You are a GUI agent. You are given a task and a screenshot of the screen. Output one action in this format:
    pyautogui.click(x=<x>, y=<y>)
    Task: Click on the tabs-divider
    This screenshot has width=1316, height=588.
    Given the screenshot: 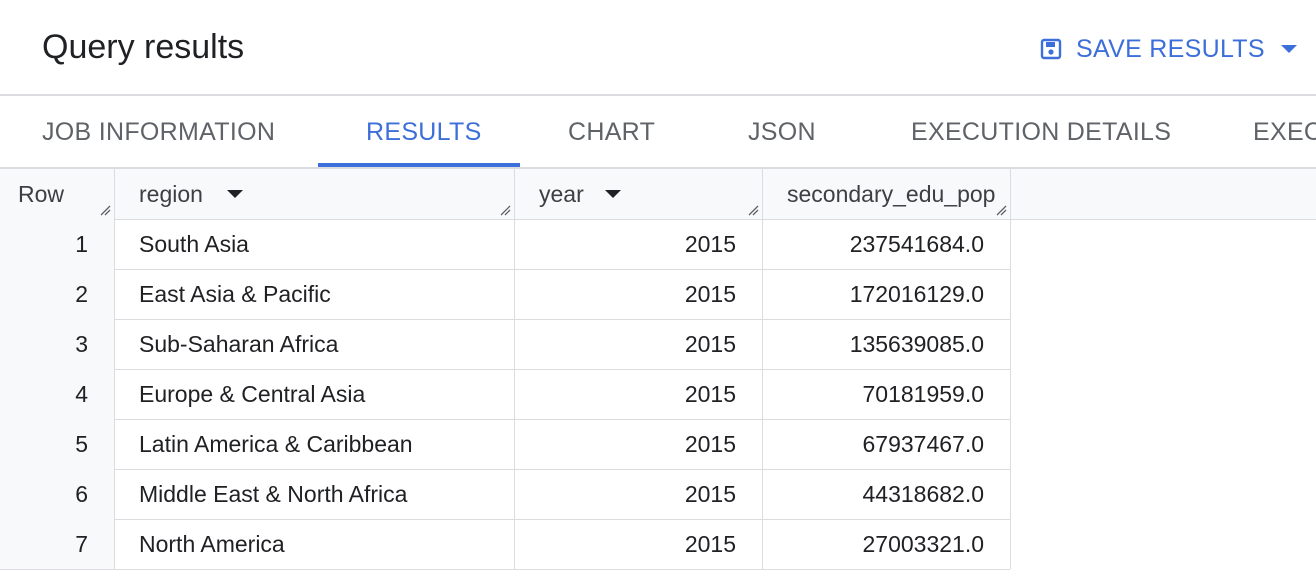 What is the action you would take?
    pyautogui.click(x=658, y=168)
    